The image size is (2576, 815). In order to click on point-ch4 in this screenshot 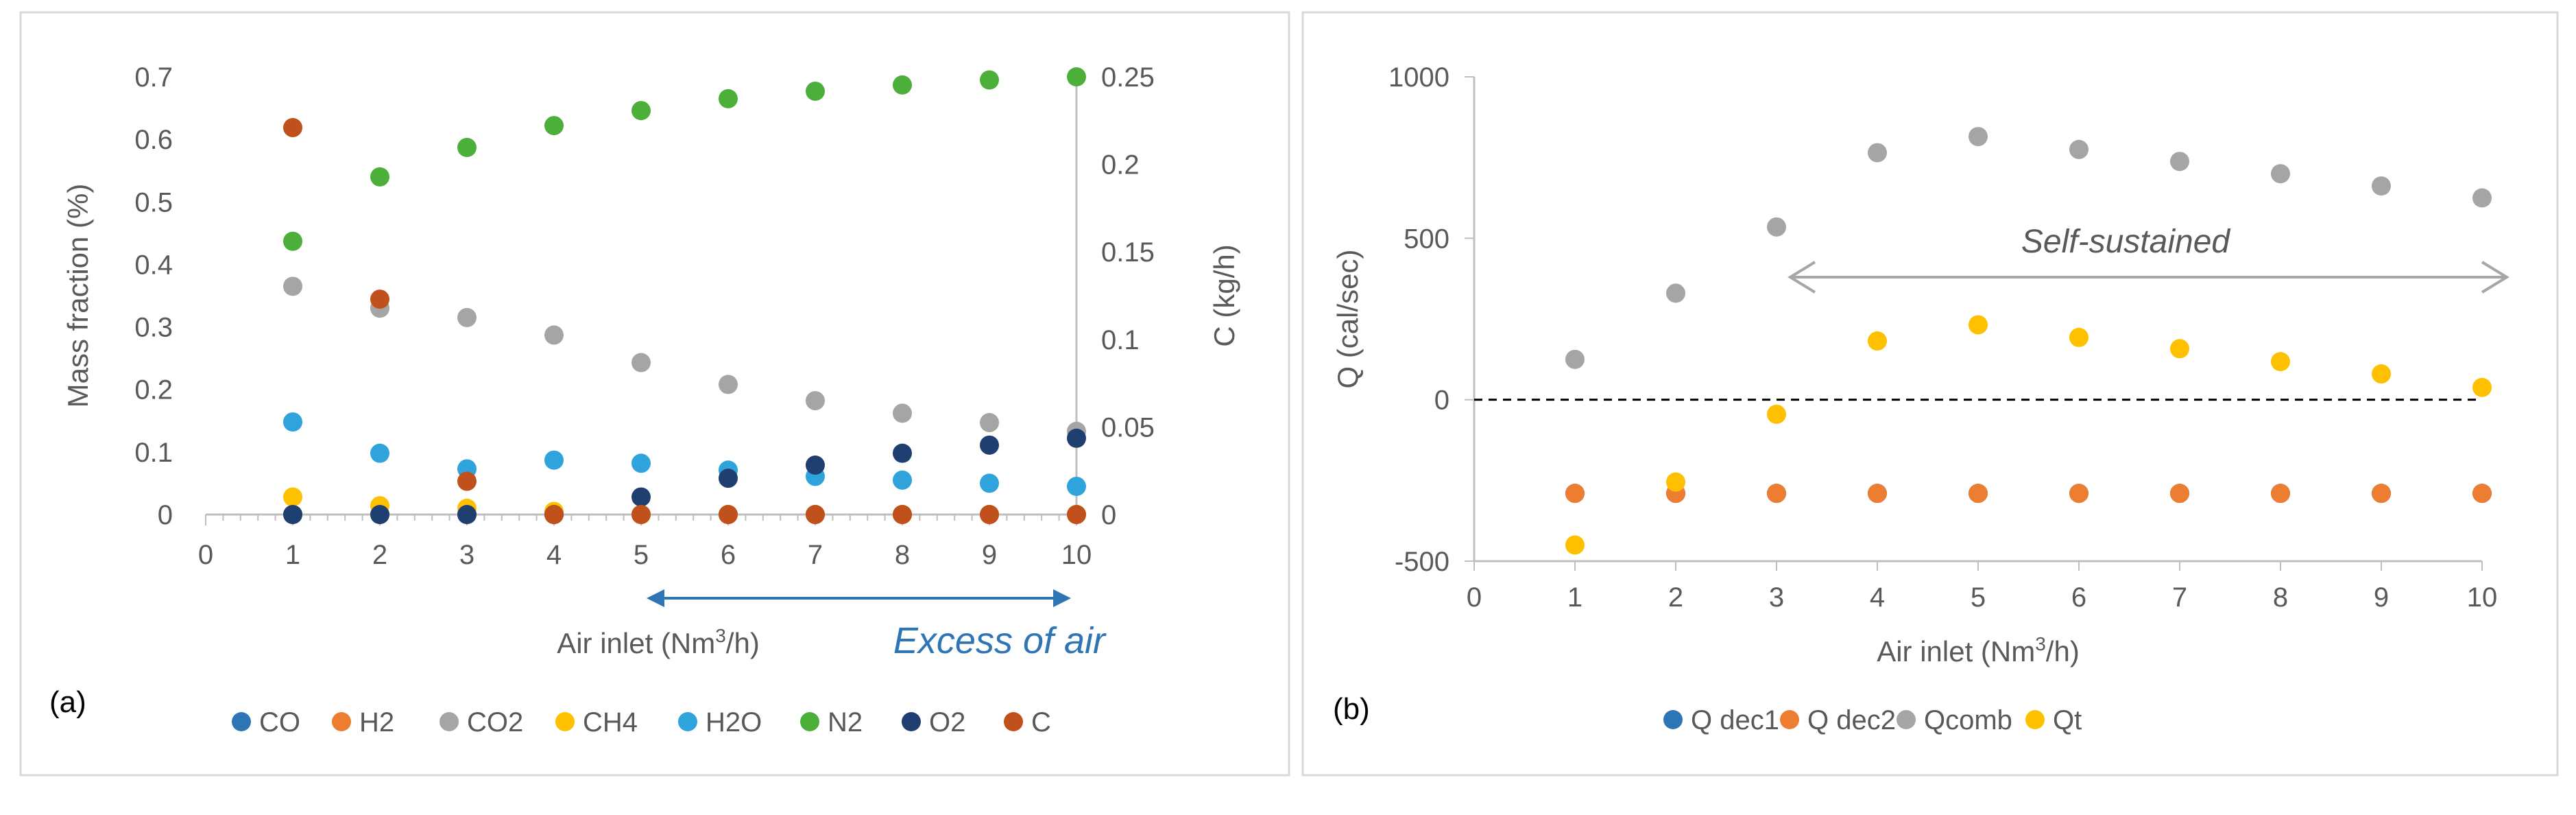, I will do `click(293, 497)`.